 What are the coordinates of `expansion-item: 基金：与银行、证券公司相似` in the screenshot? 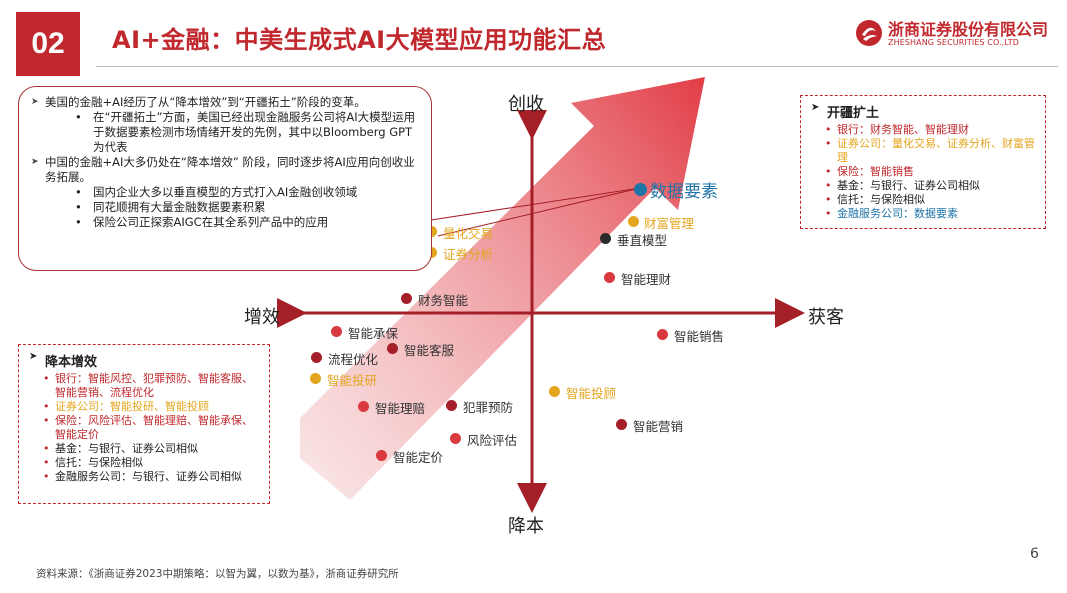 It's located at (923, 186).